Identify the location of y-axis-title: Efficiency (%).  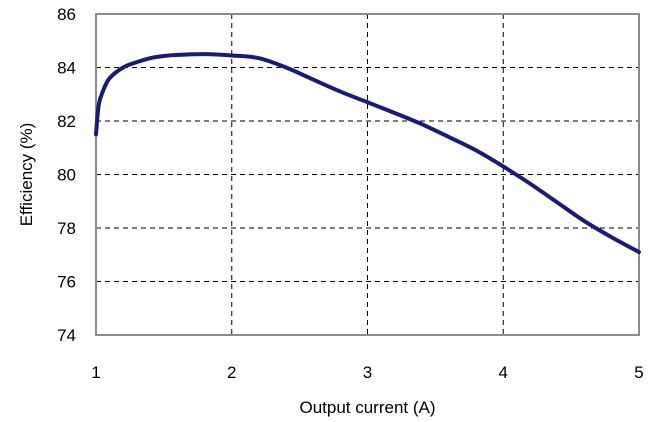
(26, 175).